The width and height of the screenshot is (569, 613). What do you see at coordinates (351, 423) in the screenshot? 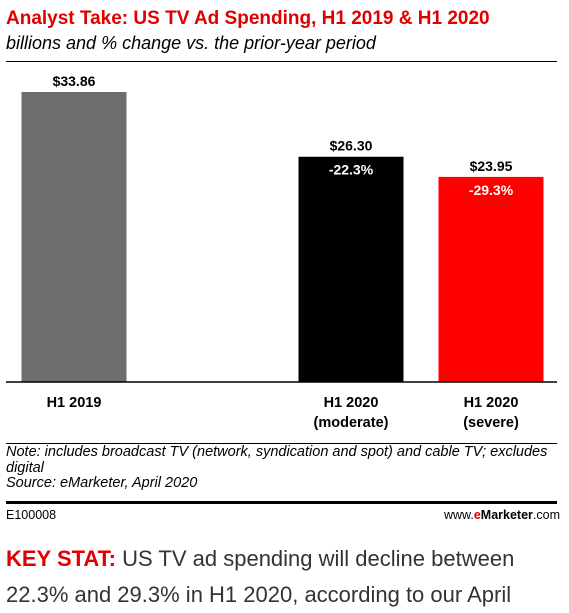
I see `category-tick-label: (moderate)` at bounding box center [351, 423].